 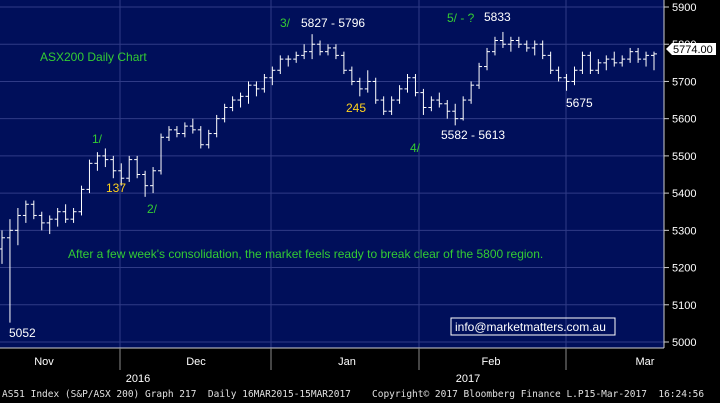 What do you see at coordinates (684, 120) in the screenshot?
I see `y-tick-label: 5600` at bounding box center [684, 120].